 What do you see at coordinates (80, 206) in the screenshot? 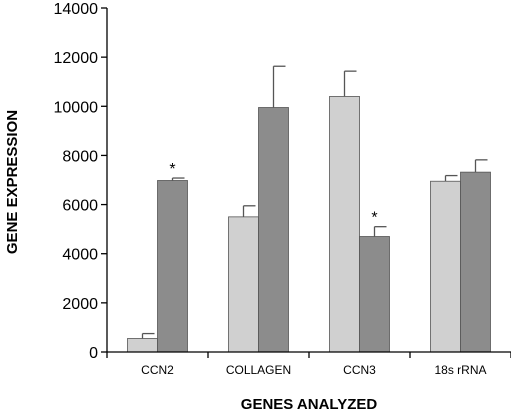
I see `y-tick-label: 6000` at bounding box center [80, 206].